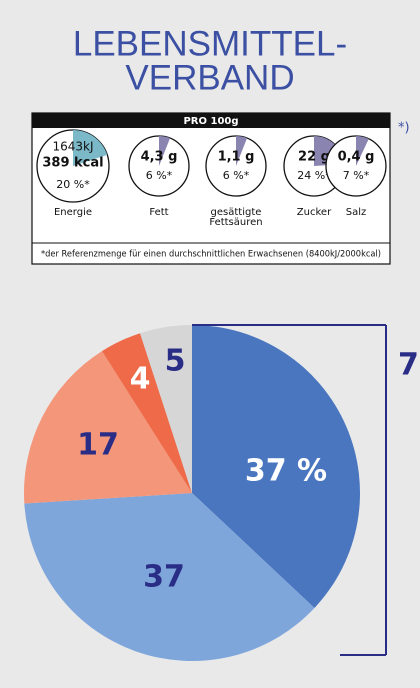 The image size is (420, 688). I want to click on bracket-label: 74, so click(409, 365).